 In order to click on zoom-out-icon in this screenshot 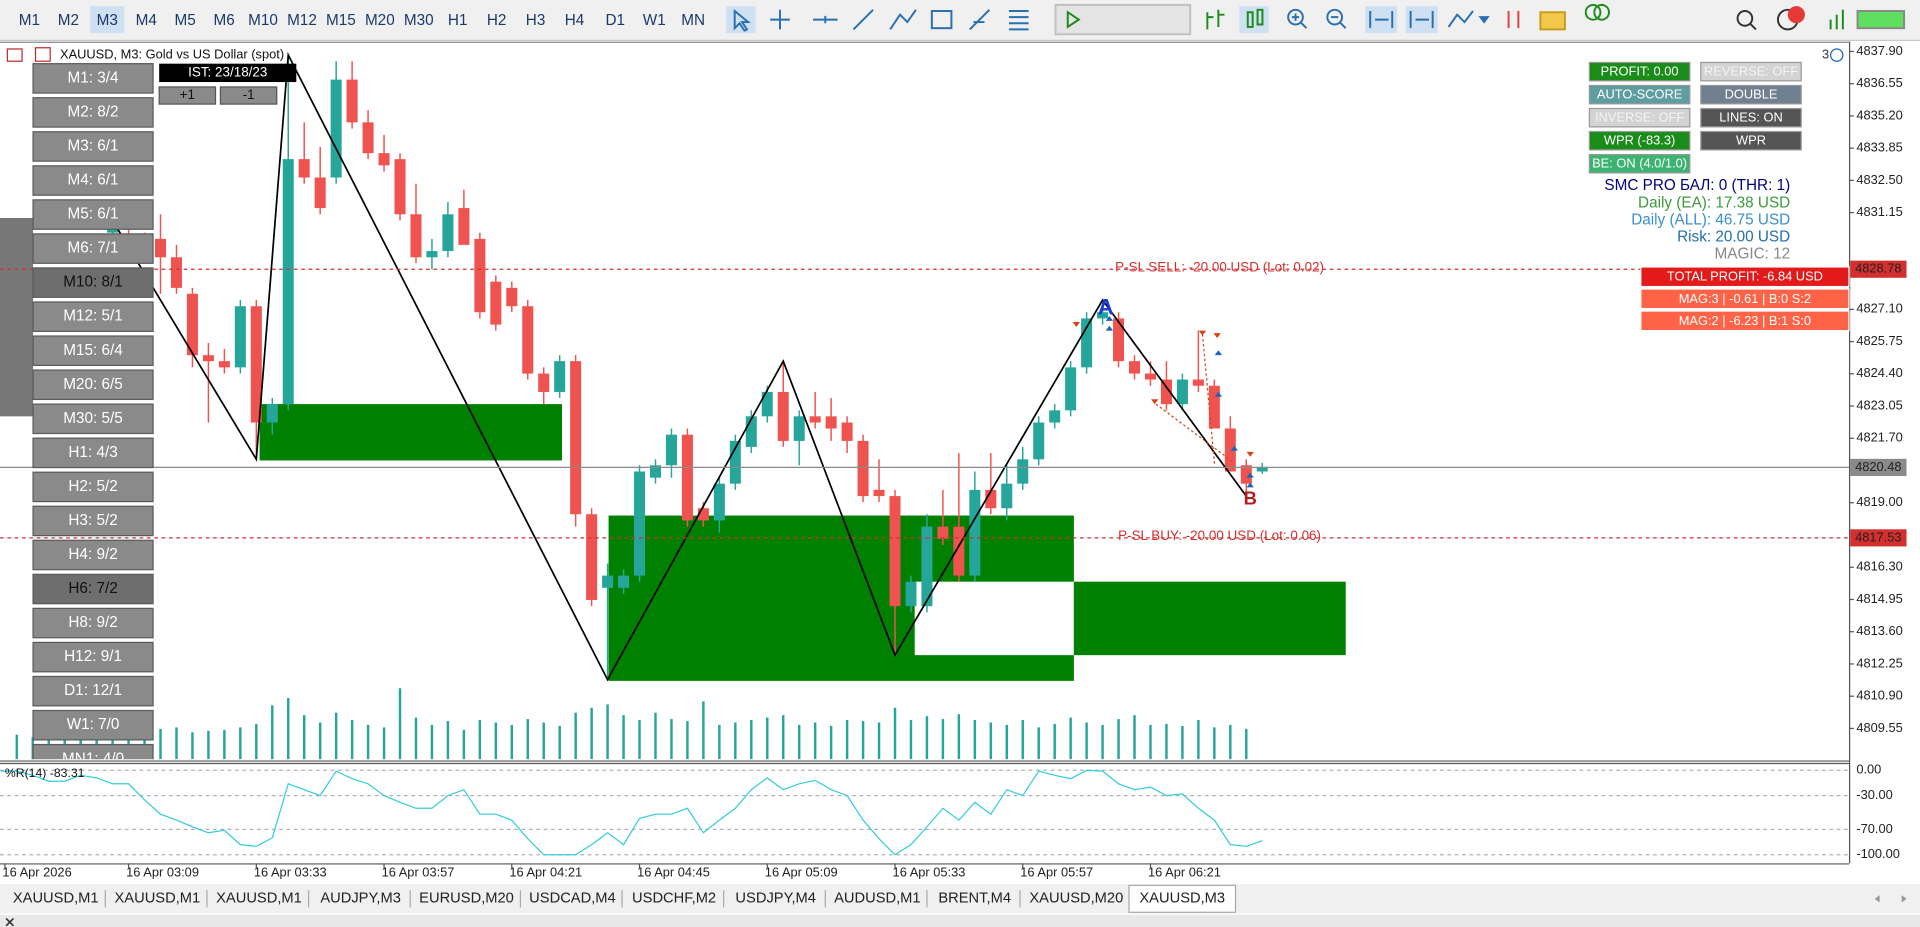, I will do `click(1335, 17)`.